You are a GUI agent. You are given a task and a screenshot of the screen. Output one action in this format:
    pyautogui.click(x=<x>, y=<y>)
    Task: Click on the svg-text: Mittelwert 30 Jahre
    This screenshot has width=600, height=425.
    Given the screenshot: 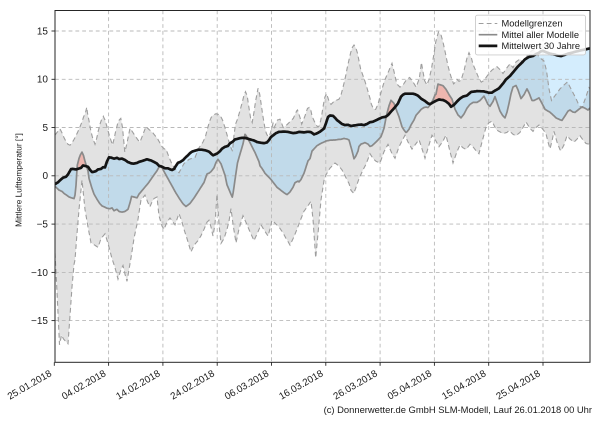 What is the action you would take?
    pyautogui.click(x=541, y=46)
    